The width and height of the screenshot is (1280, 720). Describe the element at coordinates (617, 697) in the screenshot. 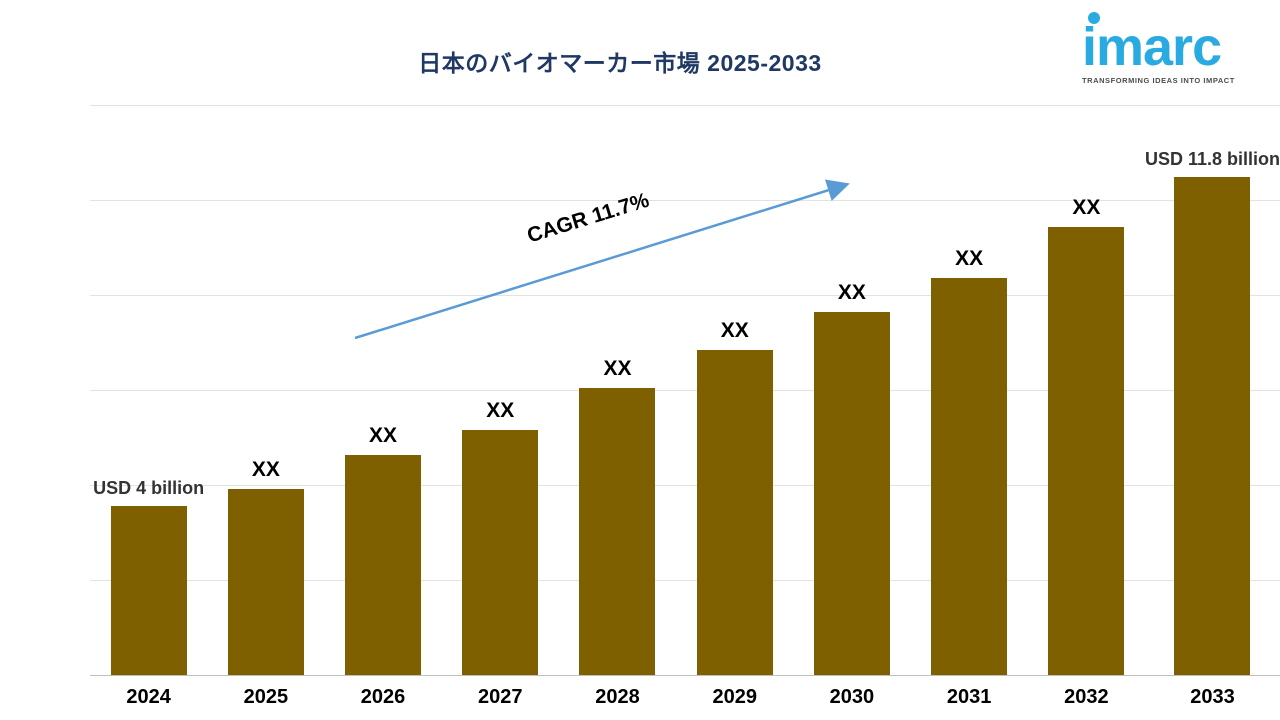

I see `x-axis-label-2028: 2028` at that location.